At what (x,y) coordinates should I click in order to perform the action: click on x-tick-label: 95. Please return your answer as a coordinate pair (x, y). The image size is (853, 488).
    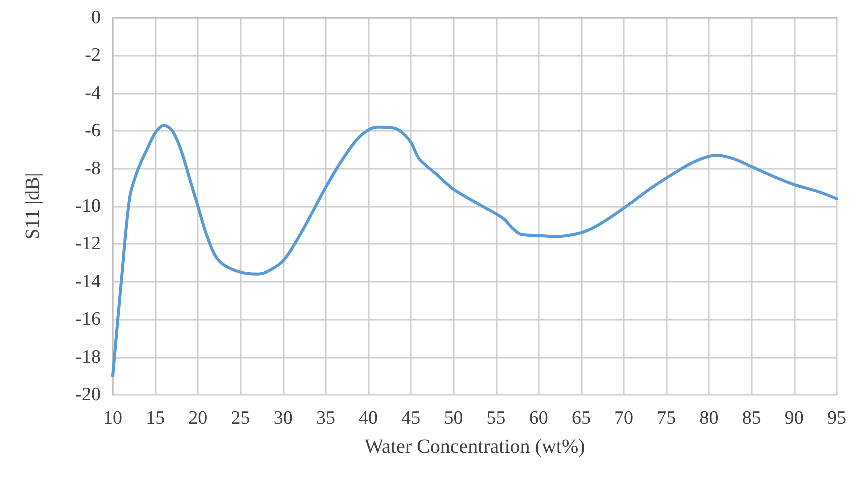
    Looking at the image, I should click on (837, 418).